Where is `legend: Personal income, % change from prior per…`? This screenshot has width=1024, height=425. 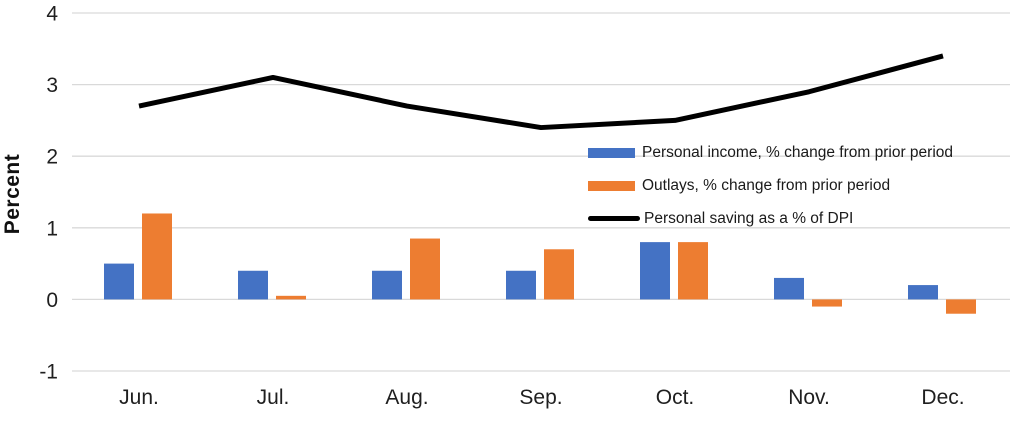
legend: Personal income, % change from prior per… is located at coordinates (770, 185).